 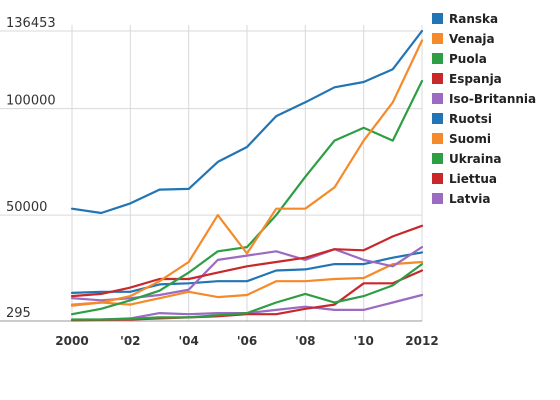 I want to click on x-tick-label: 2000, so click(x=71, y=341).